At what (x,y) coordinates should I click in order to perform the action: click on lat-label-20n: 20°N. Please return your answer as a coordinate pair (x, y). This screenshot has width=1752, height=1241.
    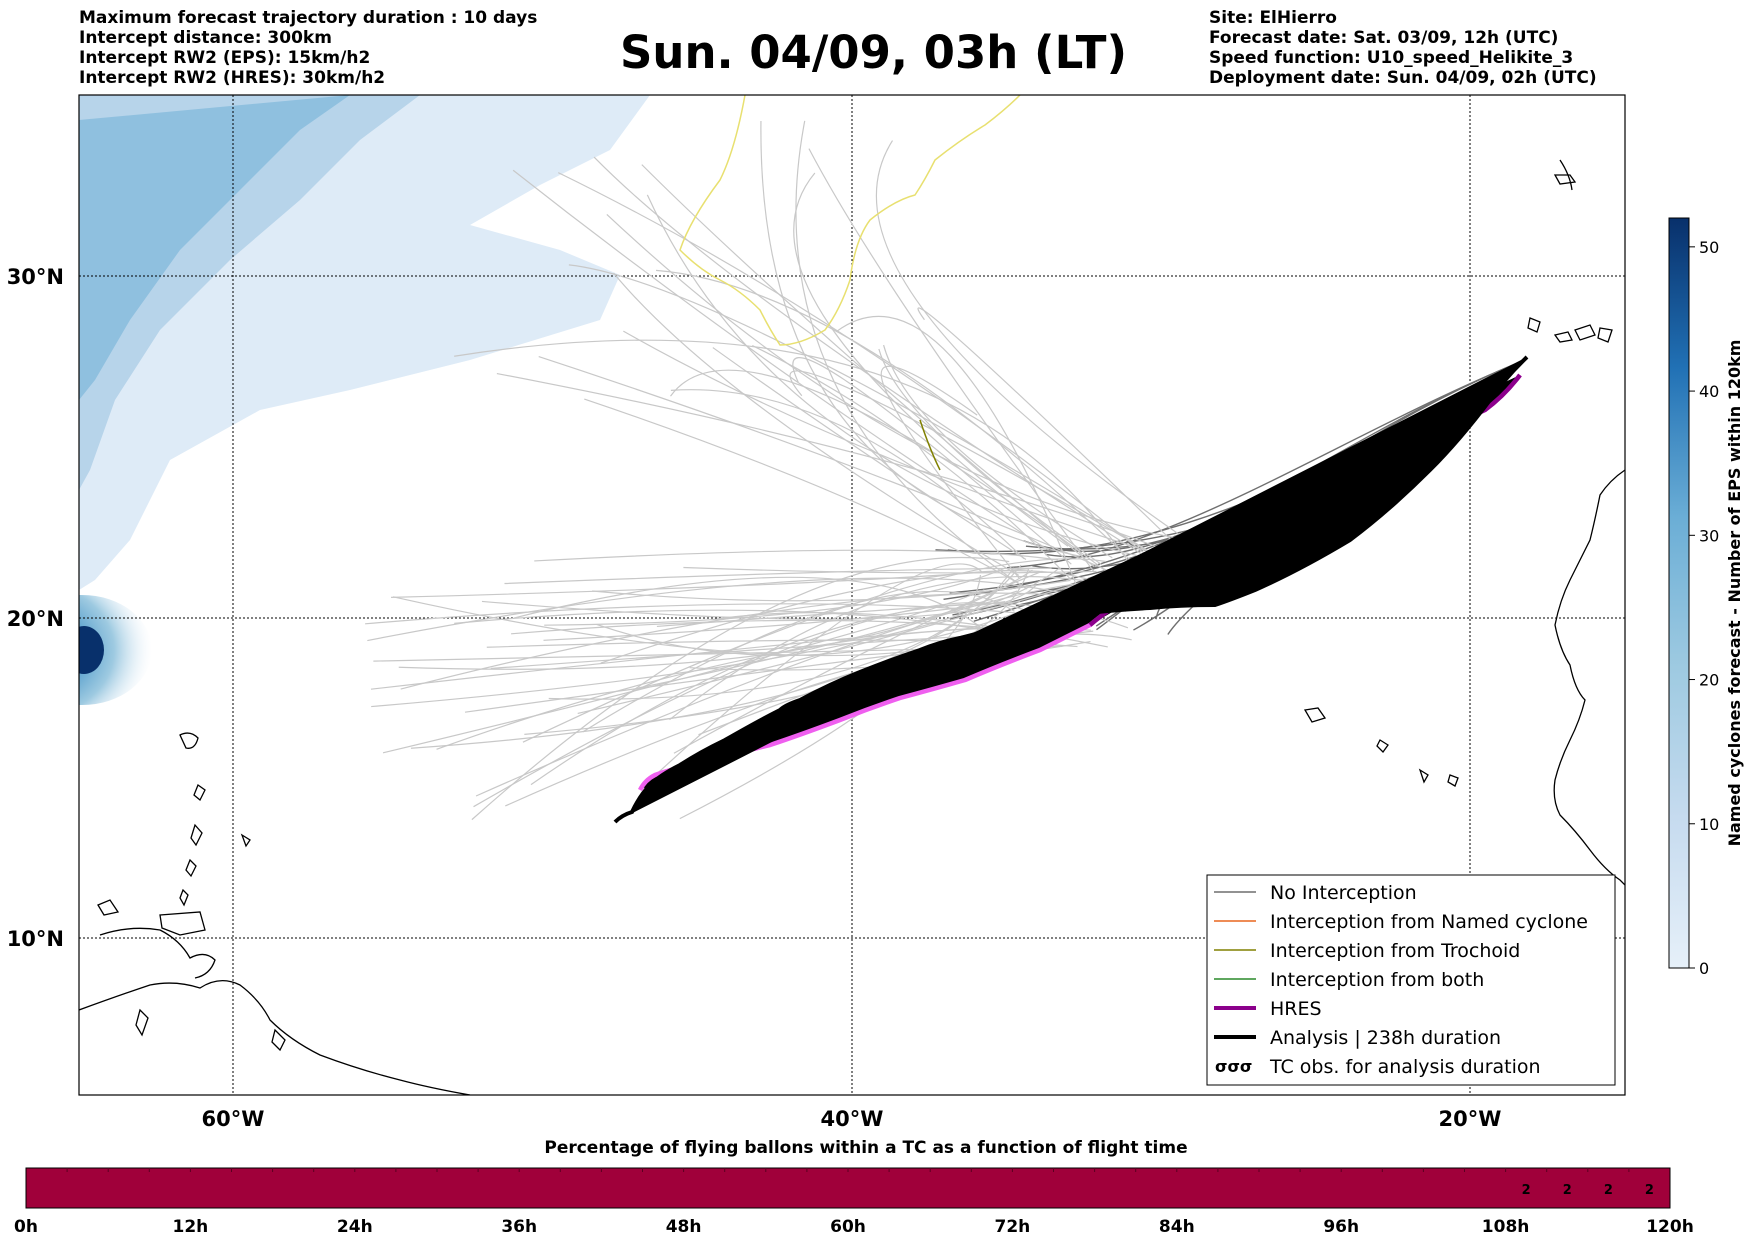
    Looking at the image, I should click on (35, 619).